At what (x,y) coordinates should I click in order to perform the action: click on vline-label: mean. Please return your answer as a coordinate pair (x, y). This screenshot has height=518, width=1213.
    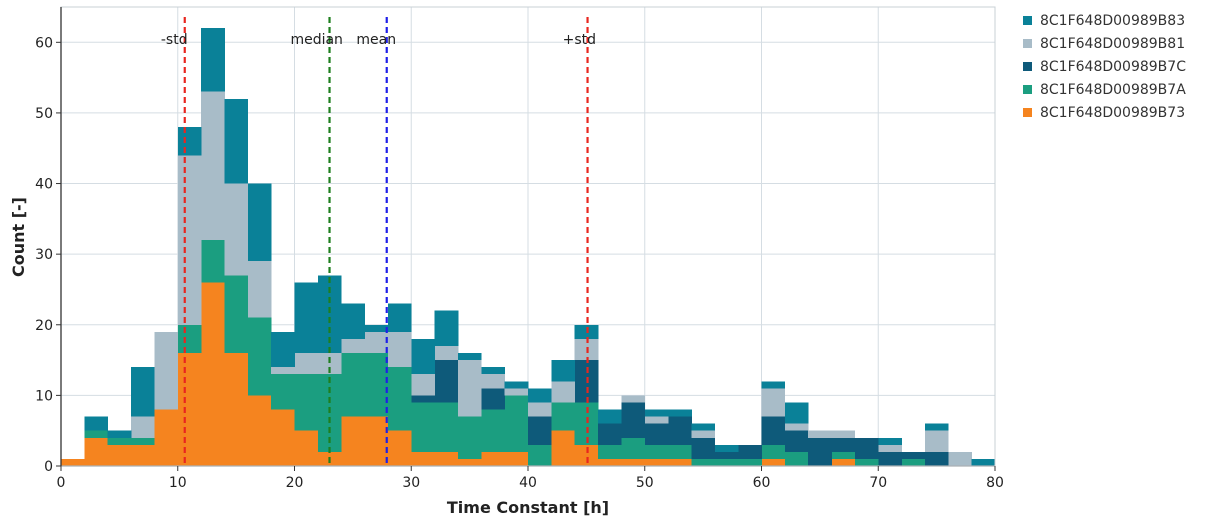
    Looking at the image, I should click on (376, 40).